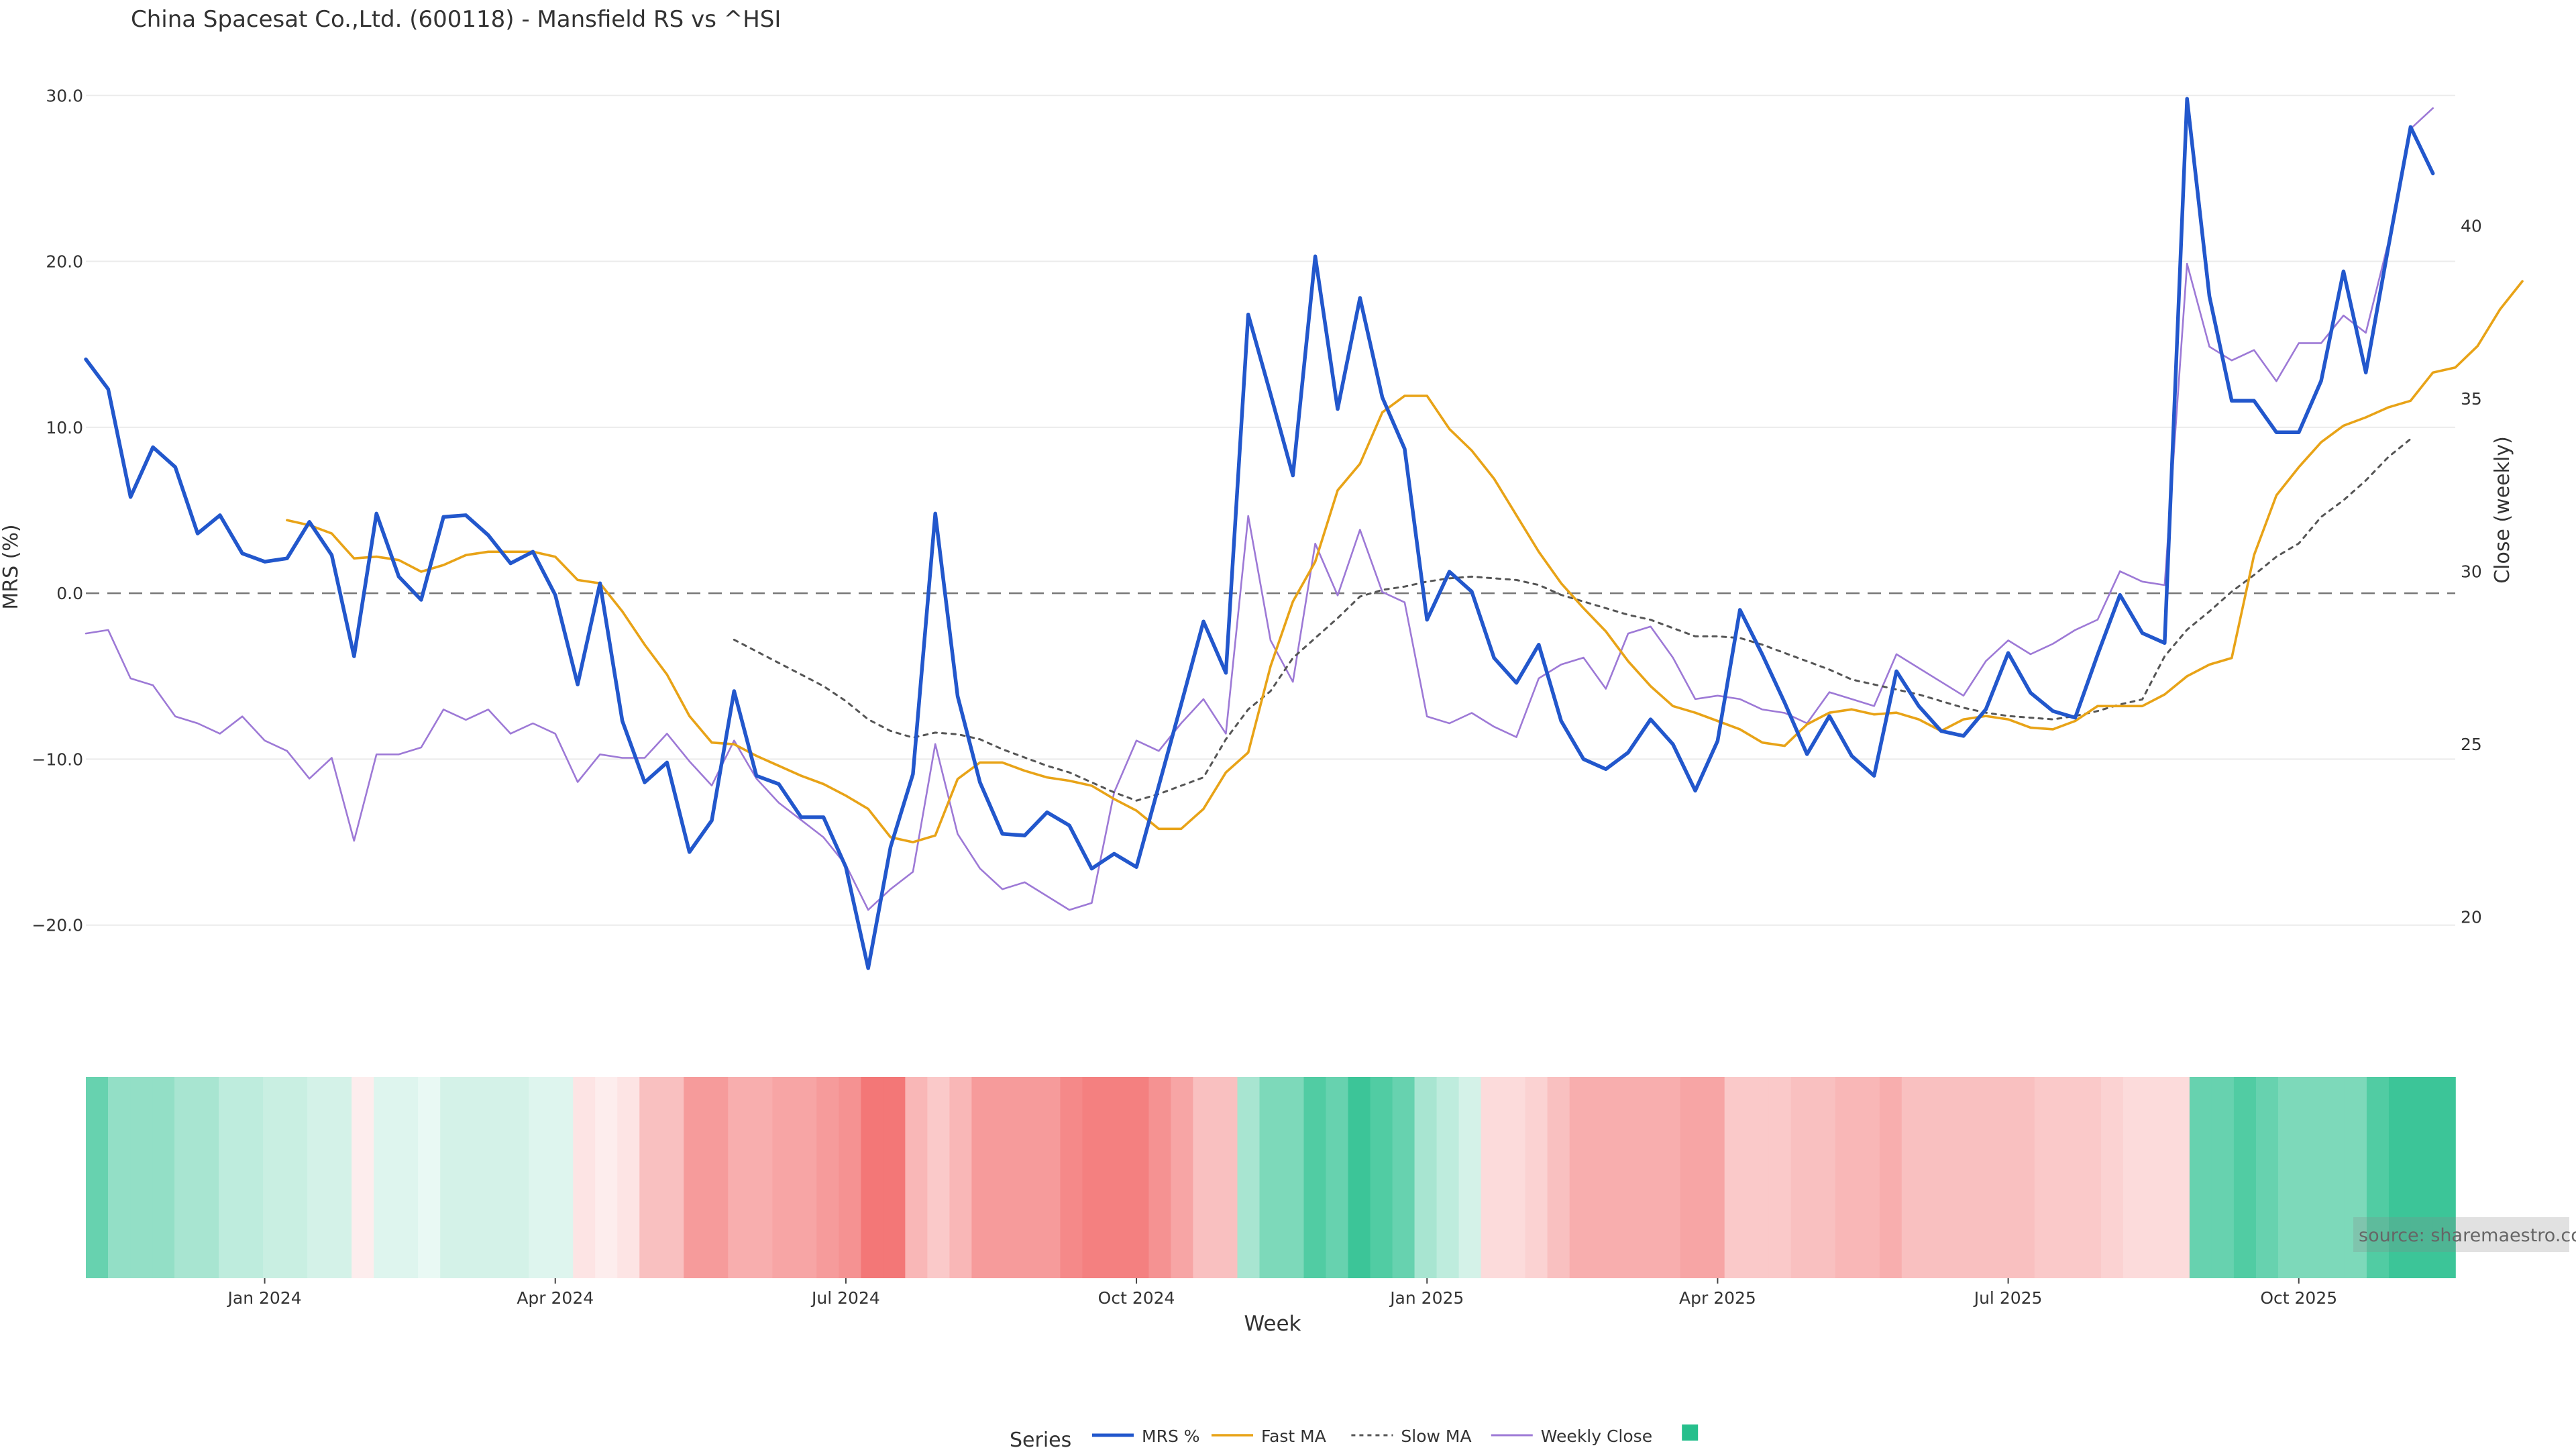 The image size is (2576, 1452). I want to click on left-tick-label: 20.0, so click(64, 262).